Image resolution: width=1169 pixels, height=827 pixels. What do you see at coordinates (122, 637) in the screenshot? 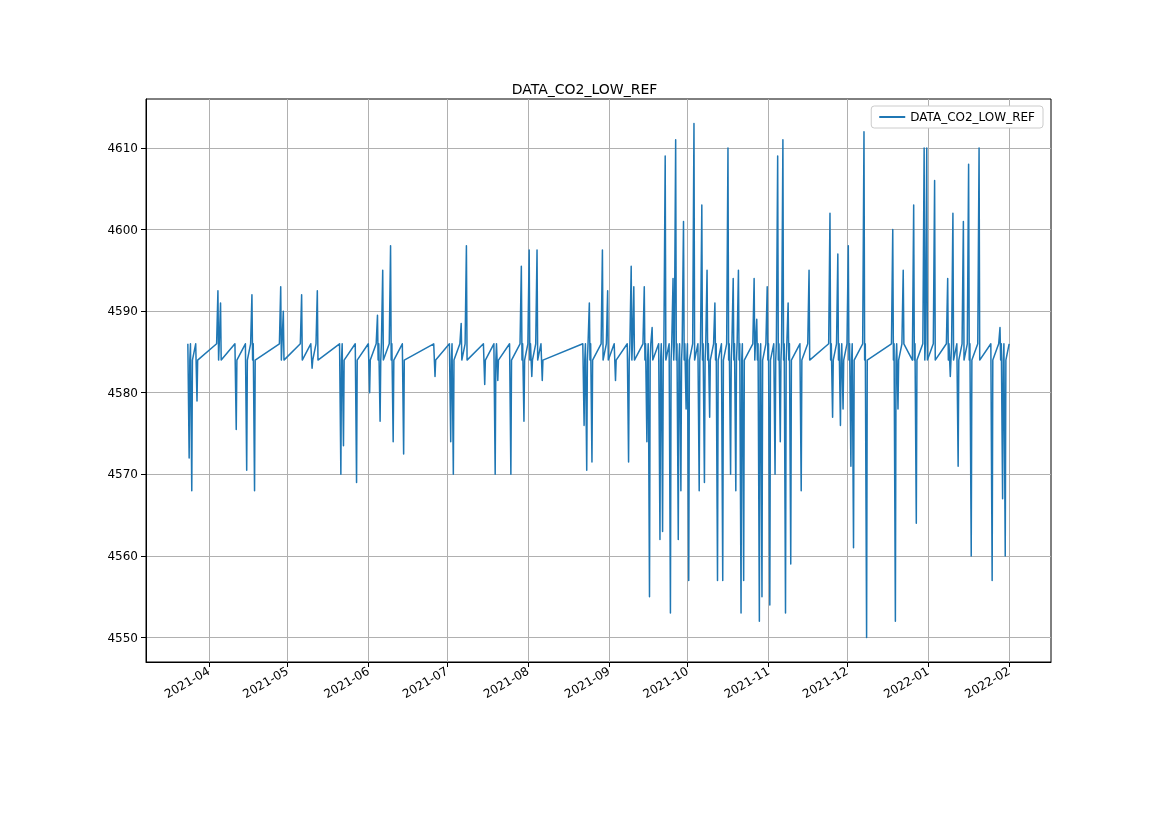
I see `y-tick-label: 4550` at bounding box center [122, 637].